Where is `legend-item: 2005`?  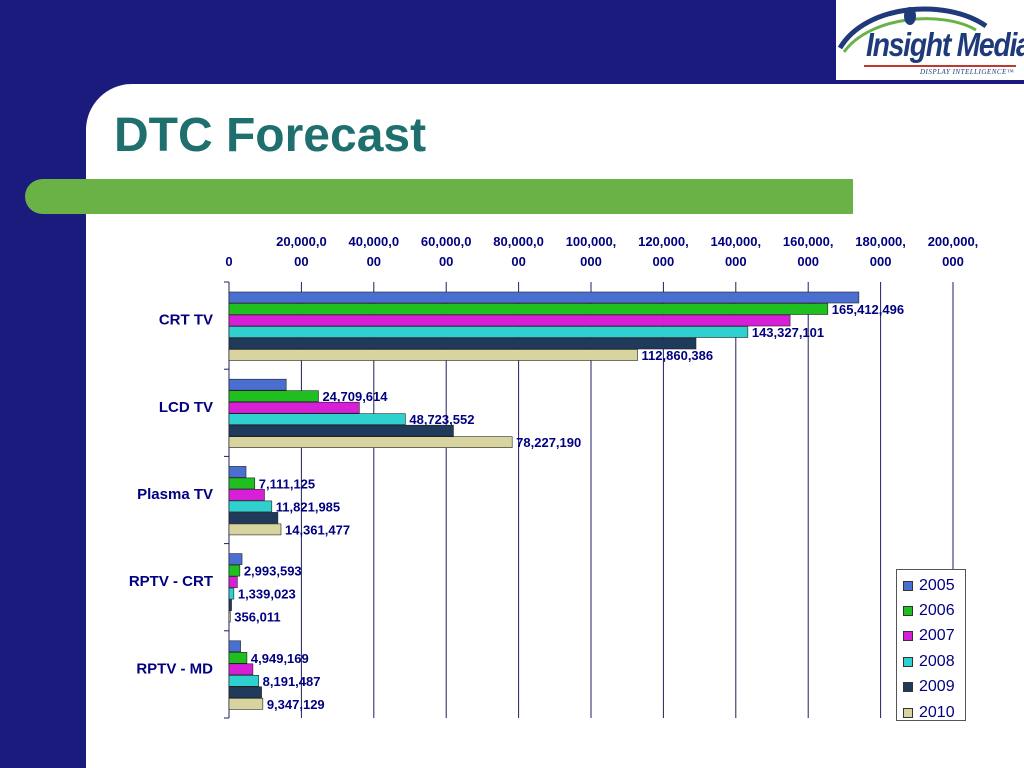
legend-item: 2005 is located at coordinates (934, 585).